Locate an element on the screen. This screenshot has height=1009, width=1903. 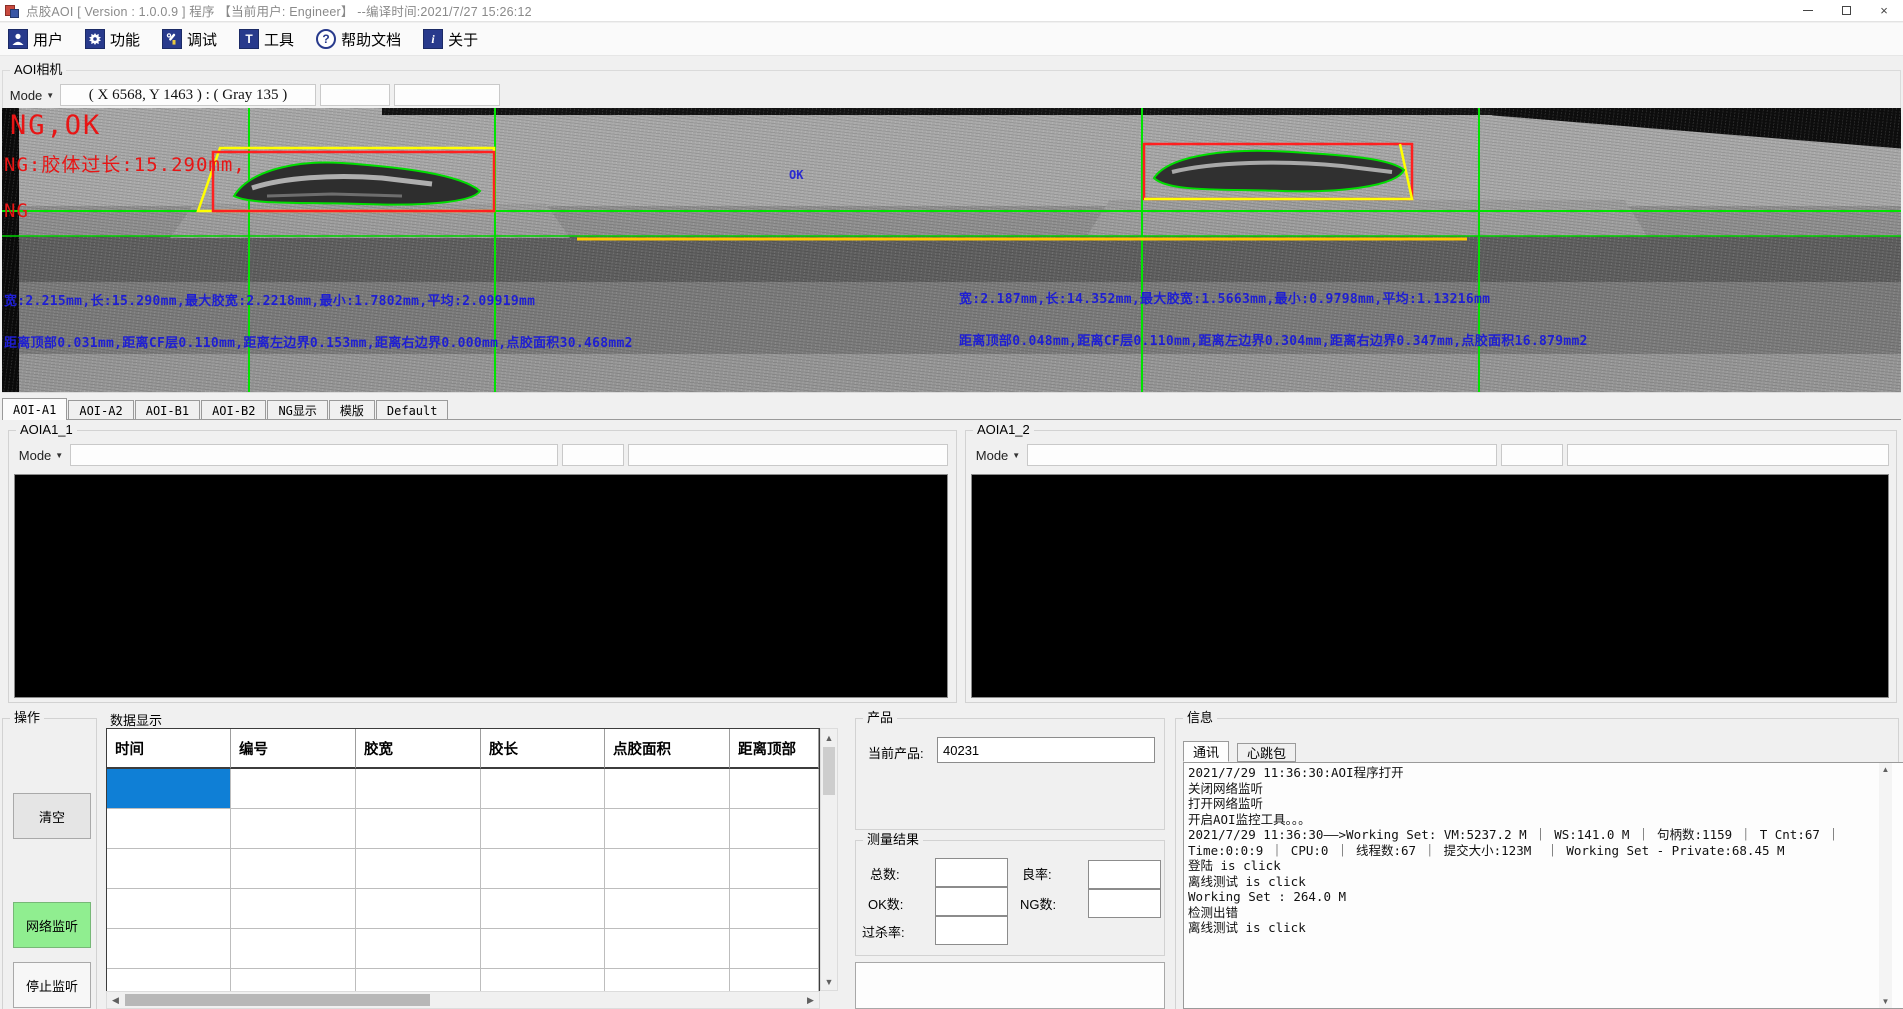
network-listen-button: 网络监听 is located at coordinates (52, 925).